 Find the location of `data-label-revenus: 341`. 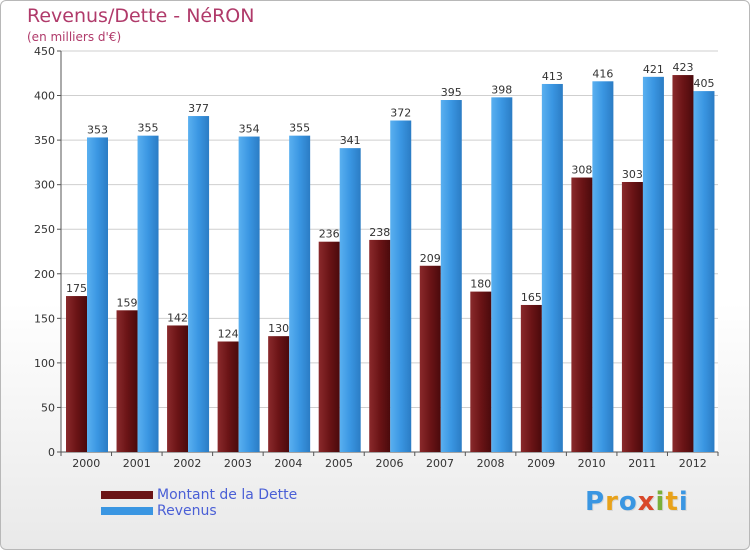

data-label-revenus: 341 is located at coordinates (350, 140).